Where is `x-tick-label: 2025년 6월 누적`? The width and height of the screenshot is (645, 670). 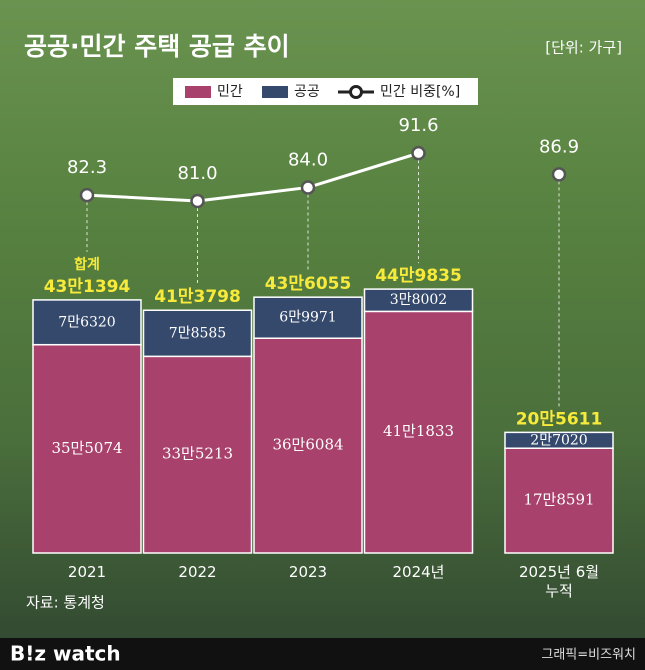 x-tick-label: 2025년 6월 누적 is located at coordinates (559, 581).